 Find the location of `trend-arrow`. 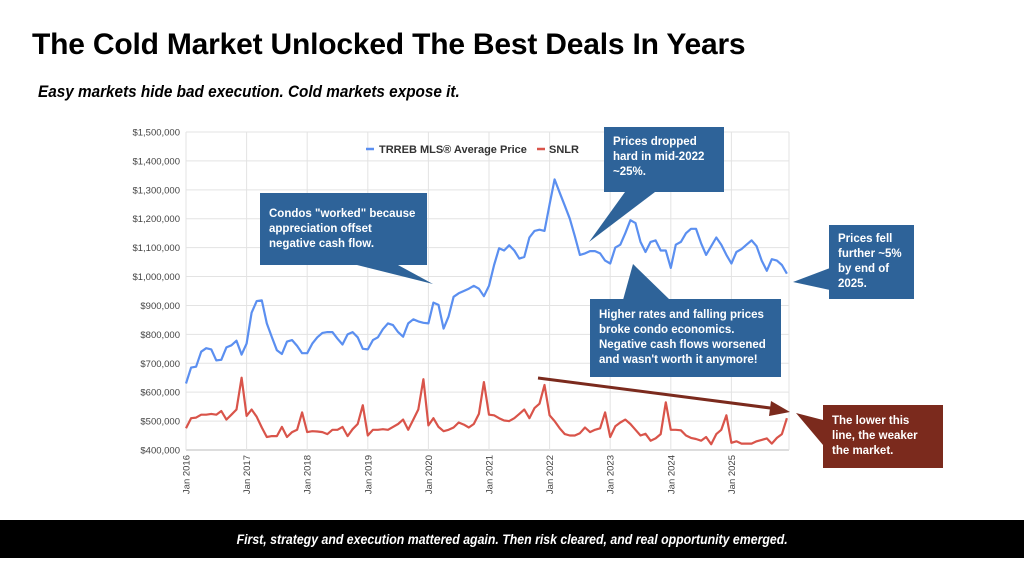

trend-arrow is located at coordinates (658, 393).